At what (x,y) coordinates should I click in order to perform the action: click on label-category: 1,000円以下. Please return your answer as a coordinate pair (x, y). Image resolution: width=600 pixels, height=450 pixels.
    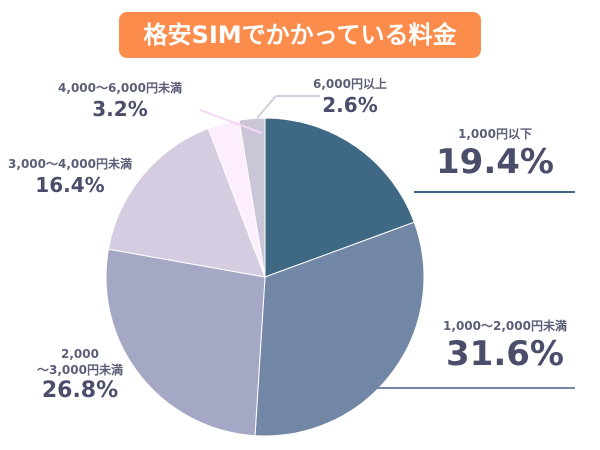
    Looking at the image, I should click on (495, 134).